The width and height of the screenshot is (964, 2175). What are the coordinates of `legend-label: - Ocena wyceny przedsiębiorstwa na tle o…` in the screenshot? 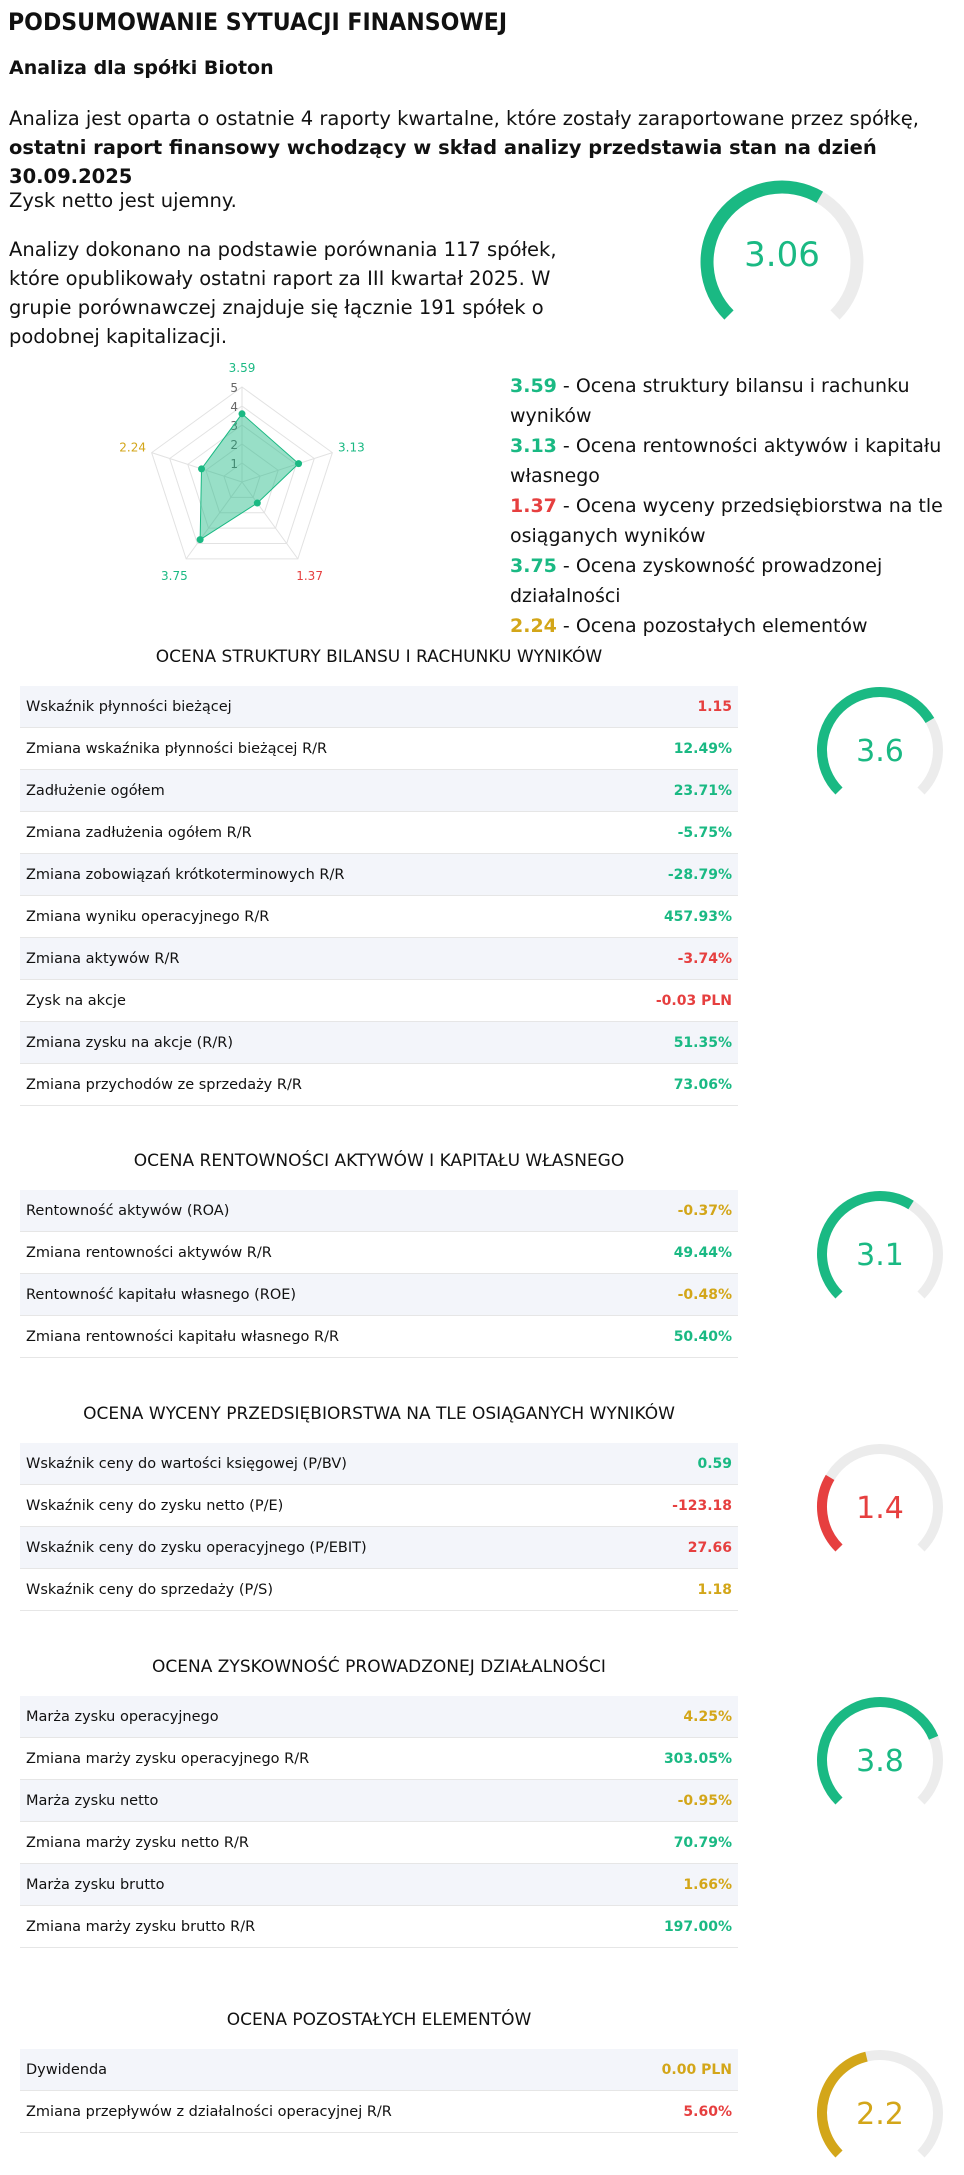 It's located at (726, 521).